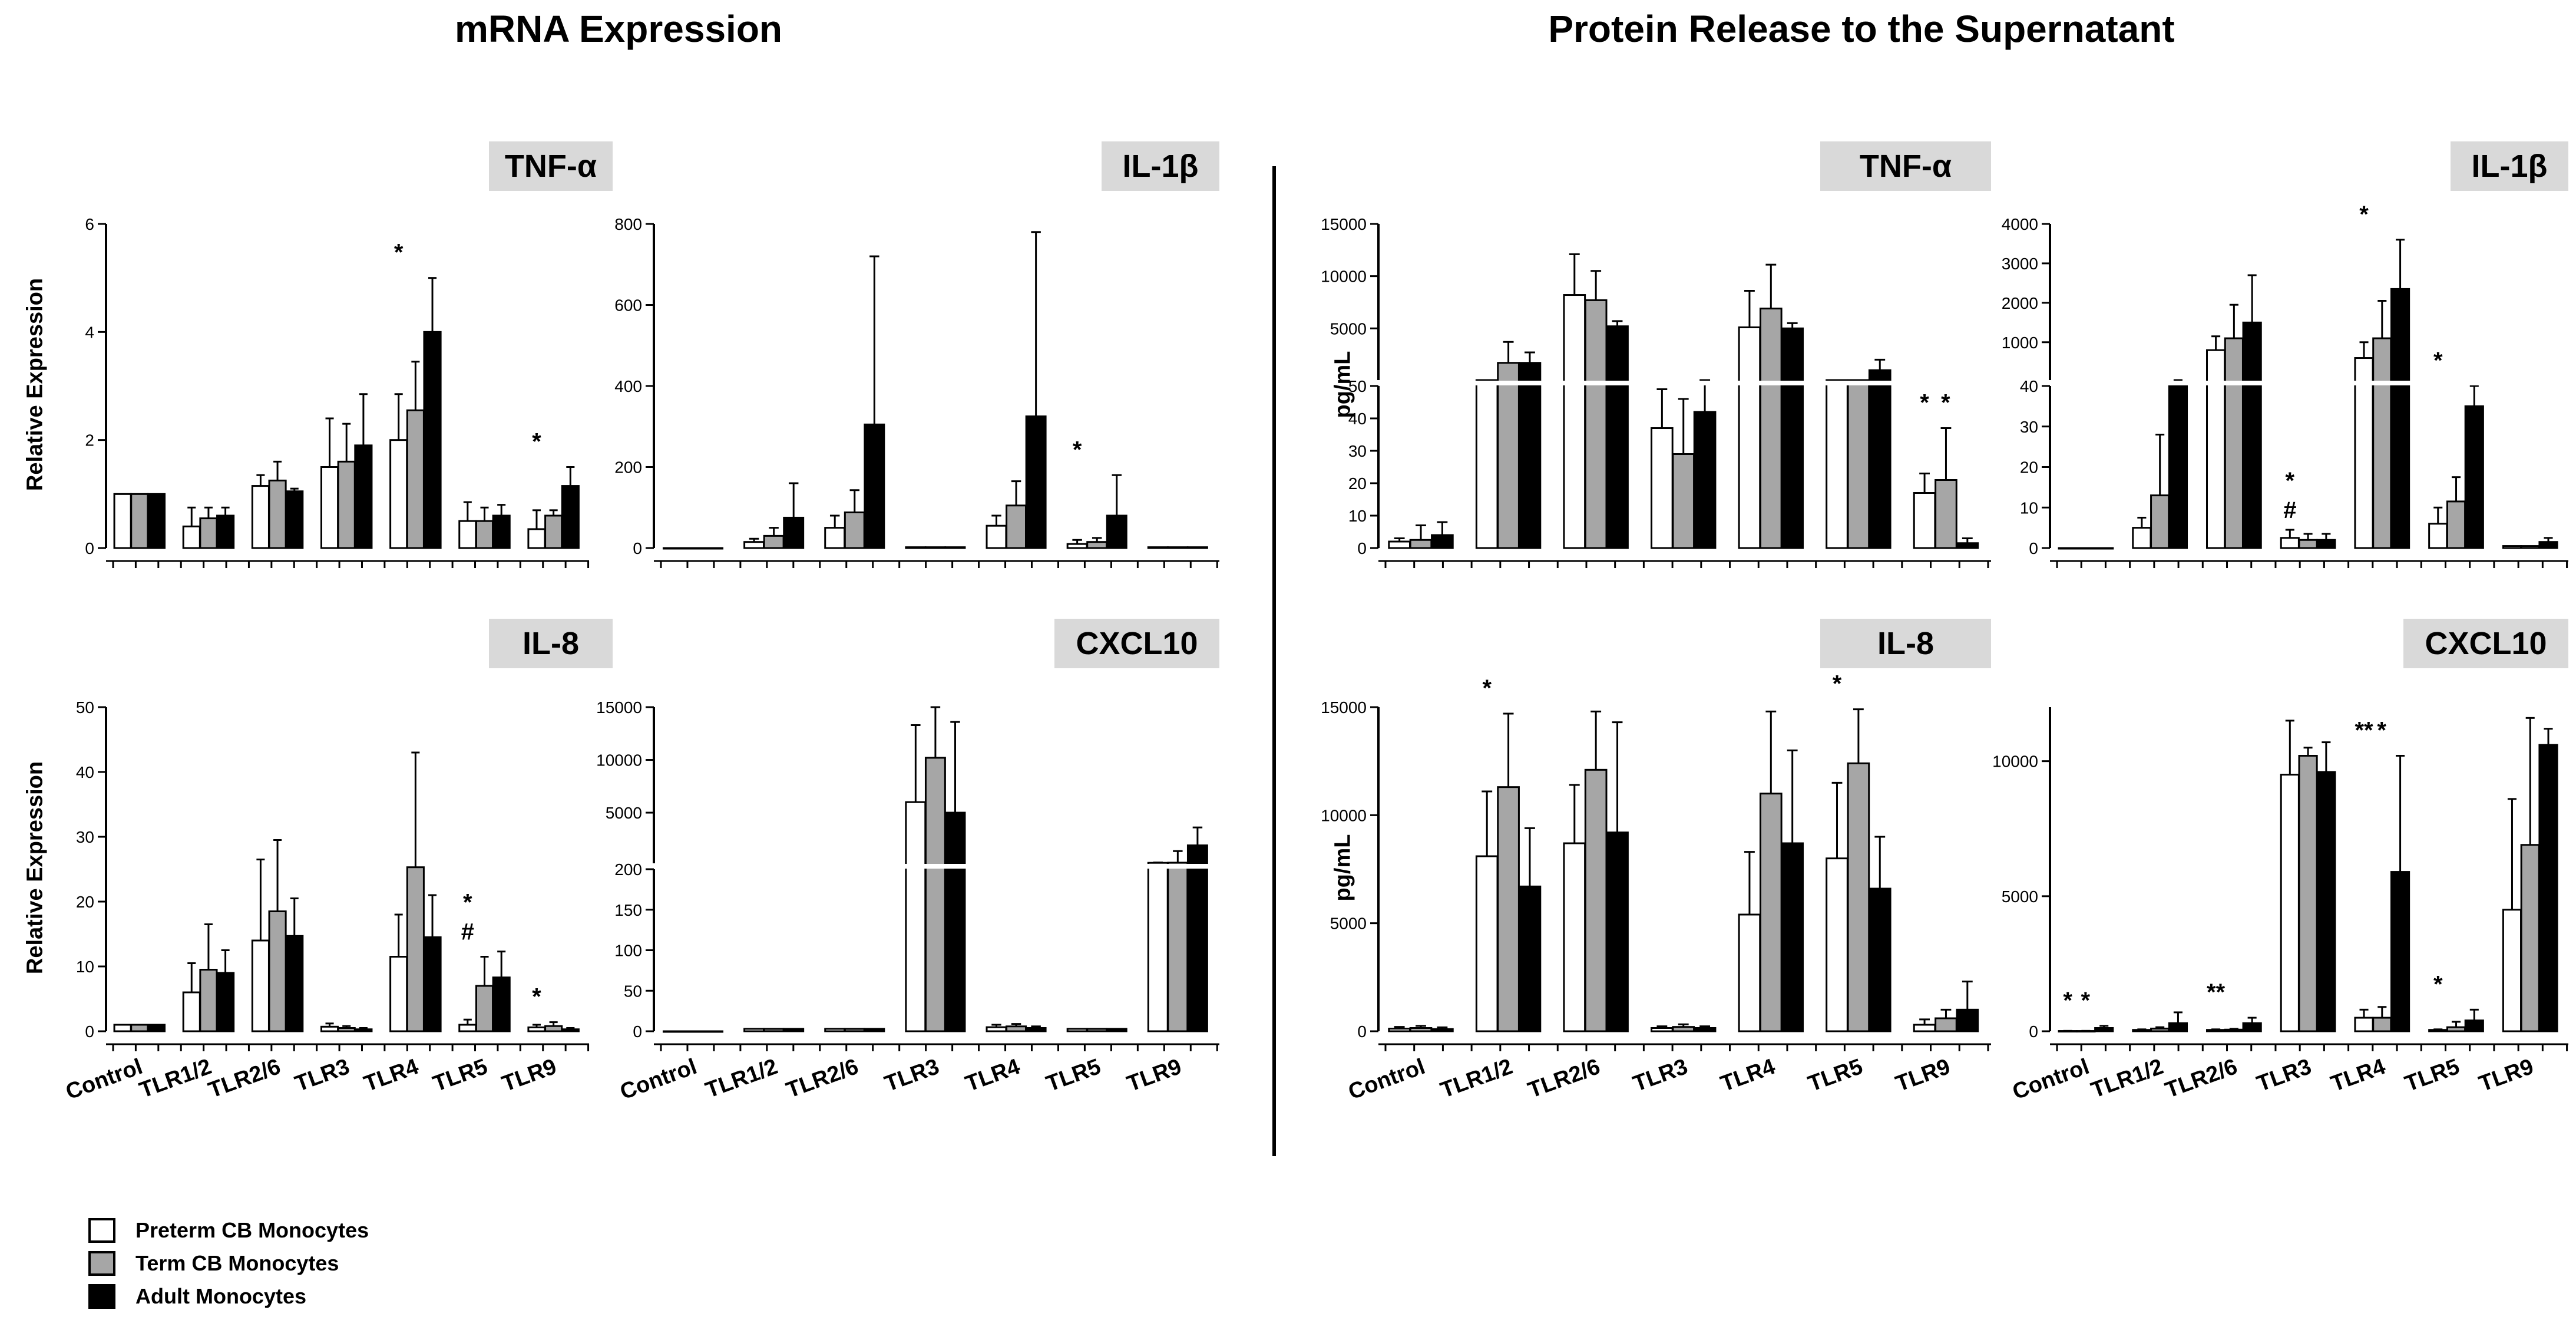 The width and height of the screenshot is (2576, 1320). I want to click on x-tick-label: TLR1/2, so click(175, 1078).